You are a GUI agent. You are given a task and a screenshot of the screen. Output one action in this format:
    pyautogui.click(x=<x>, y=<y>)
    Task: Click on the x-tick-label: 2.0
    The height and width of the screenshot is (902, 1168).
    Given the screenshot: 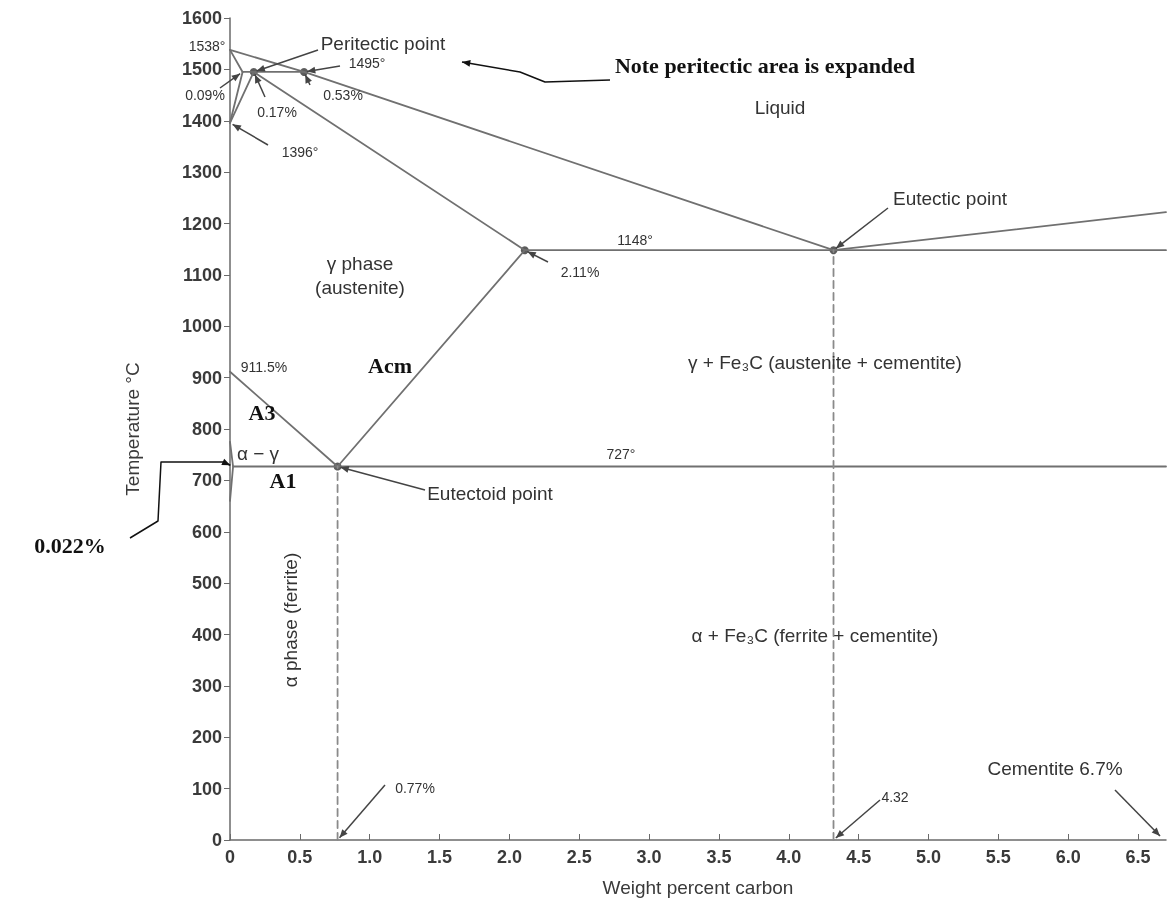 What is the action you would take?
    pyautogui.click(x=509, y=857)
    